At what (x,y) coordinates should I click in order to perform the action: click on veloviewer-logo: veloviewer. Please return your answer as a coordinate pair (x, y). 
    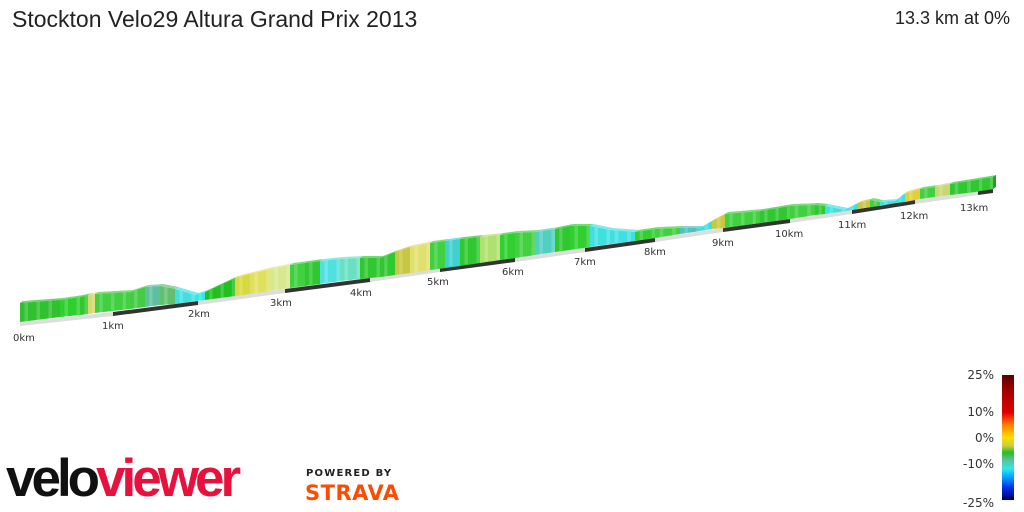
    Looking at the image, I should click on (123, 478).